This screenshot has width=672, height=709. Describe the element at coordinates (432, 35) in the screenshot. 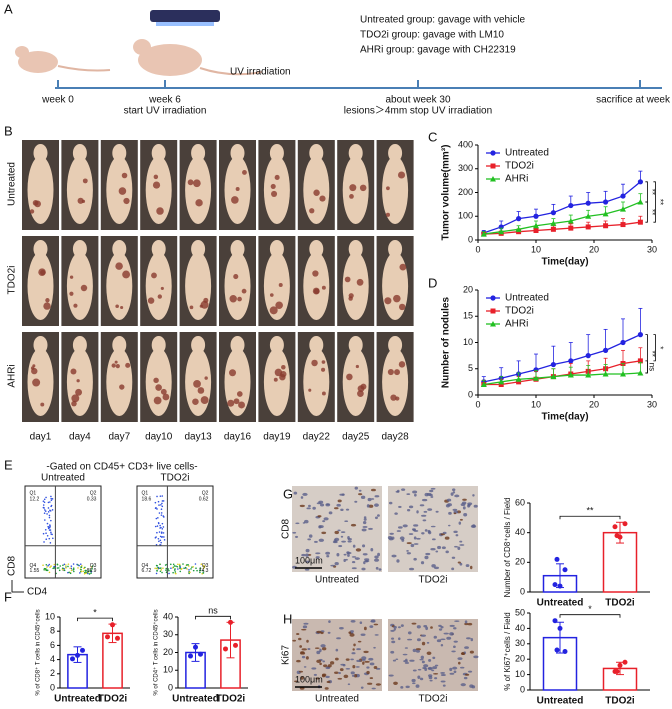

I see `group-description: TDO2i group: gavage with LM10` at that location.